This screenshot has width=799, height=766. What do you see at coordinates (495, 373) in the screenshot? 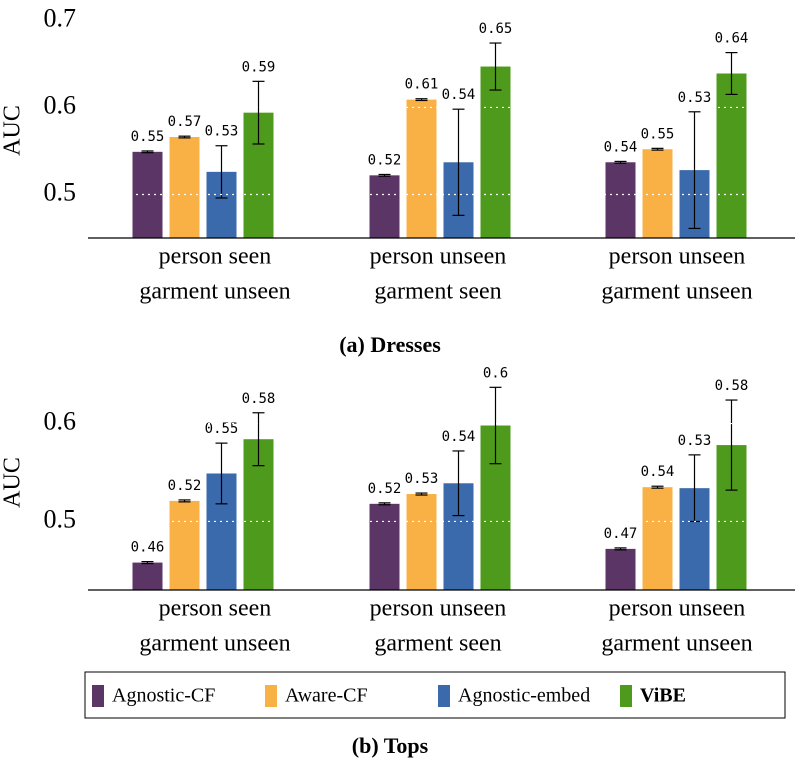
I see `value-label: 0.6` at bounding box center [495, 373].